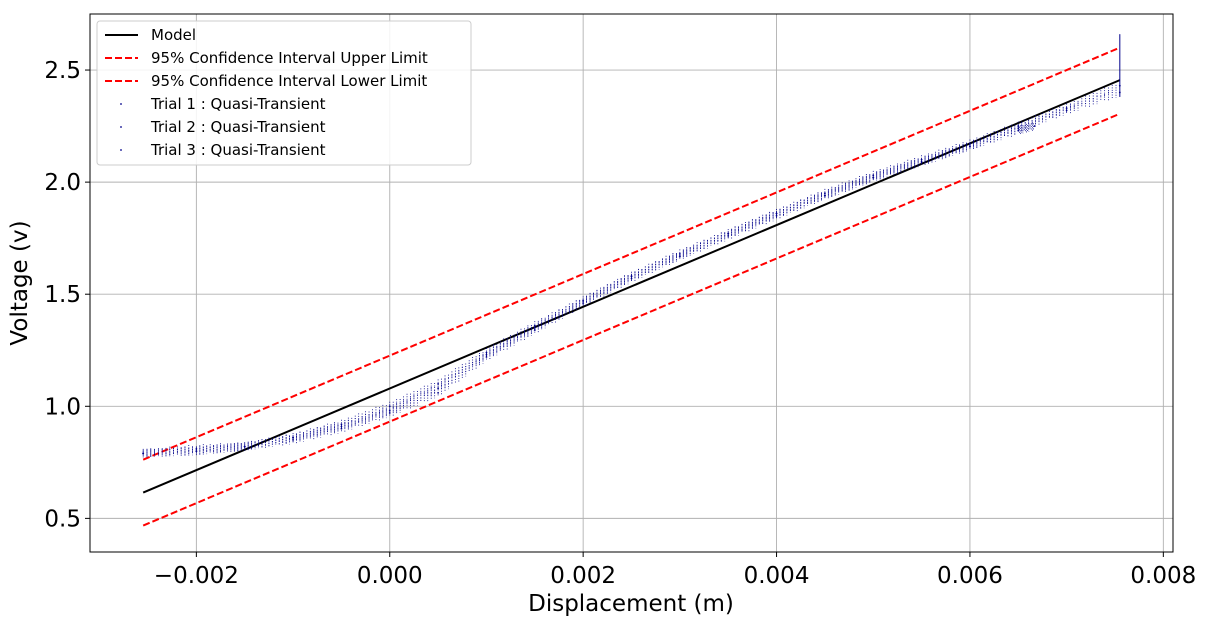 The image size is (1215, 629). What do you see at coordinates (196, 576) in the screenshot?
I see `x-tick-label: −0.002` at bounding box center [196, 576].